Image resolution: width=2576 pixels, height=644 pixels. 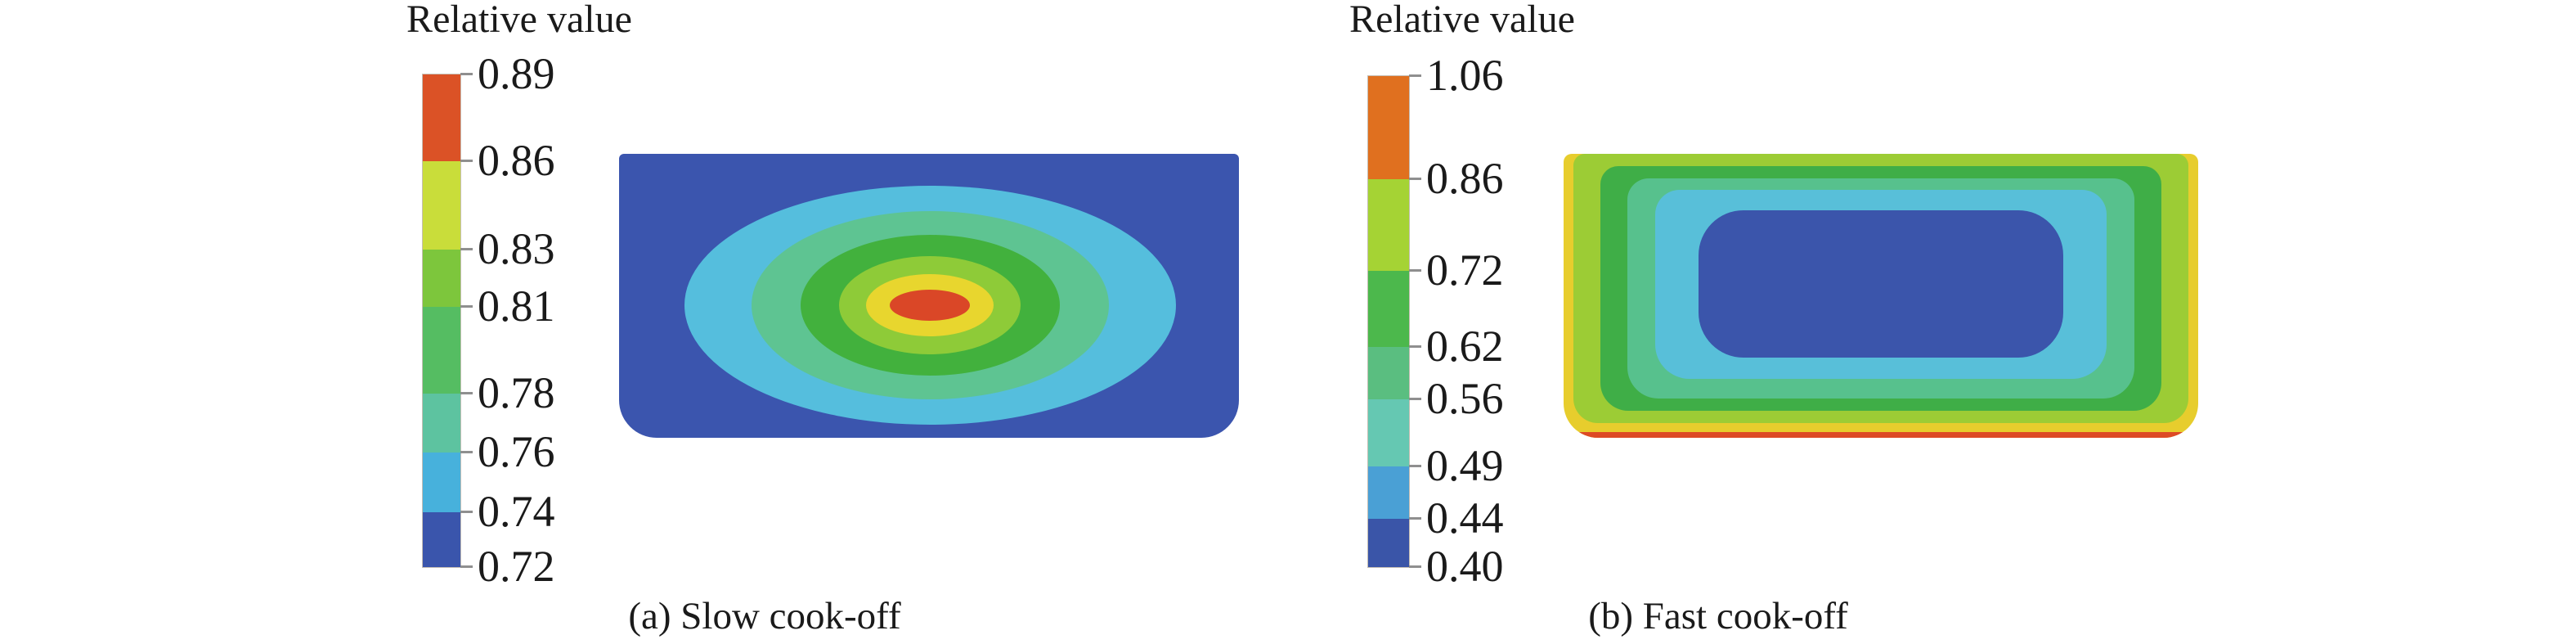 I want to click on colorbar-title-b: Relative value, so click(x=1462, y=21).